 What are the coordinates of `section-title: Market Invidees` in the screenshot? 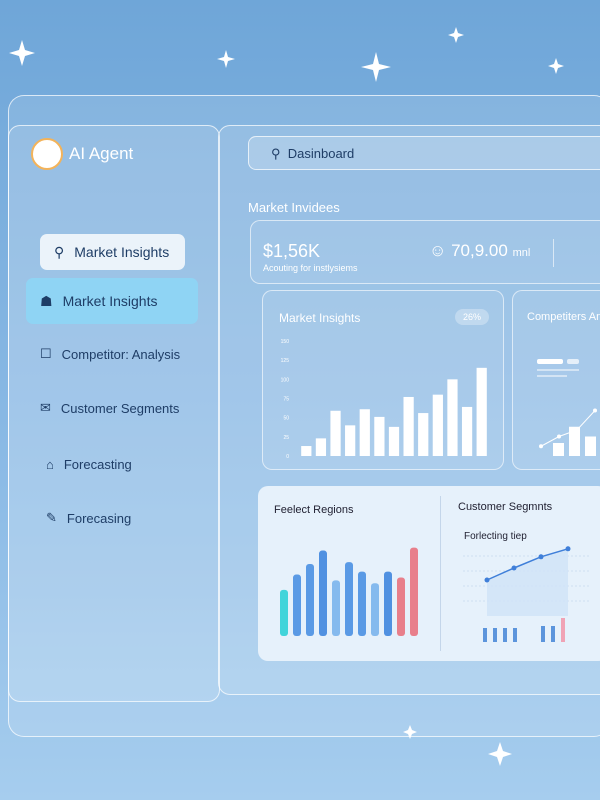 It's located at (294, 207).